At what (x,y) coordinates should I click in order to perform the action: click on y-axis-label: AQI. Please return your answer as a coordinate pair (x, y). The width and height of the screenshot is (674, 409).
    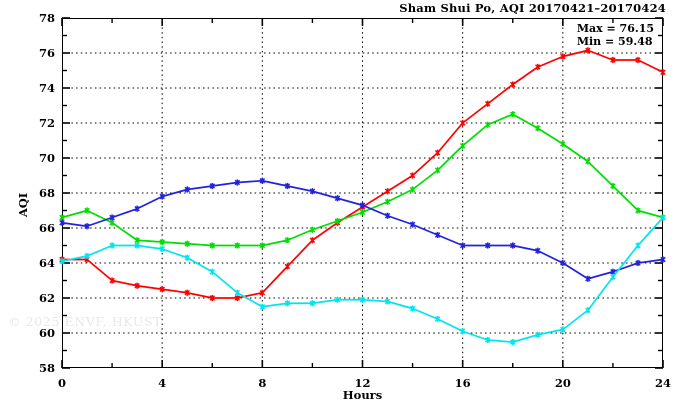
    Looking at the image, I should click on (23, 204).